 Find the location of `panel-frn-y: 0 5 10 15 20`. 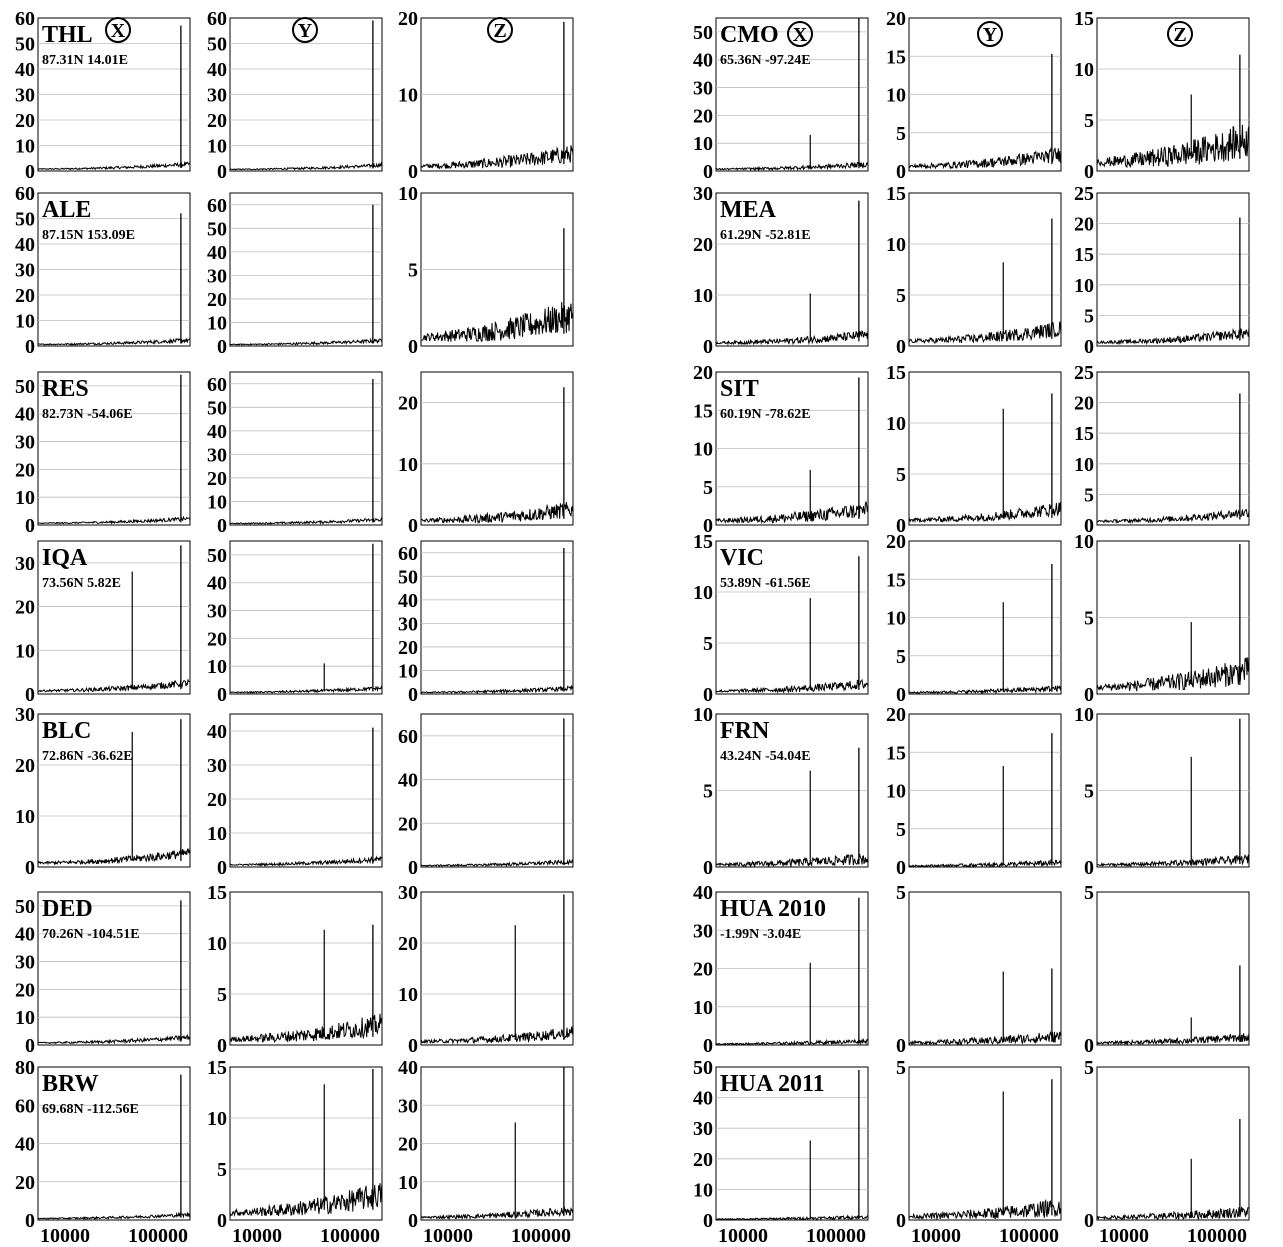

panel-frn-y: 0 5 10 15 20 is located at coordinates (974, 791).